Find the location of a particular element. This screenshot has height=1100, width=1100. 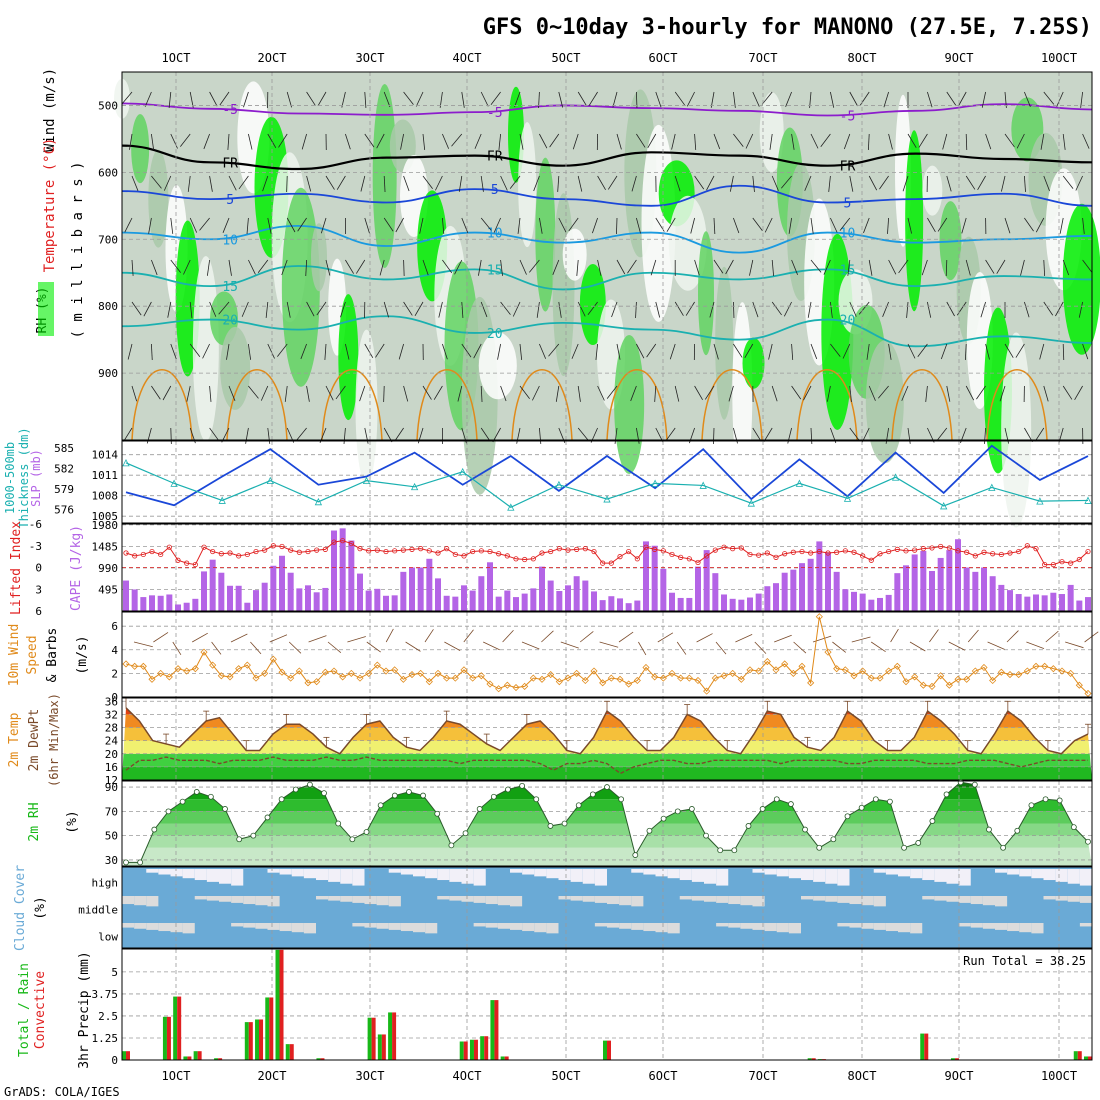

cloud-frame is located at coordinates (607, 907).